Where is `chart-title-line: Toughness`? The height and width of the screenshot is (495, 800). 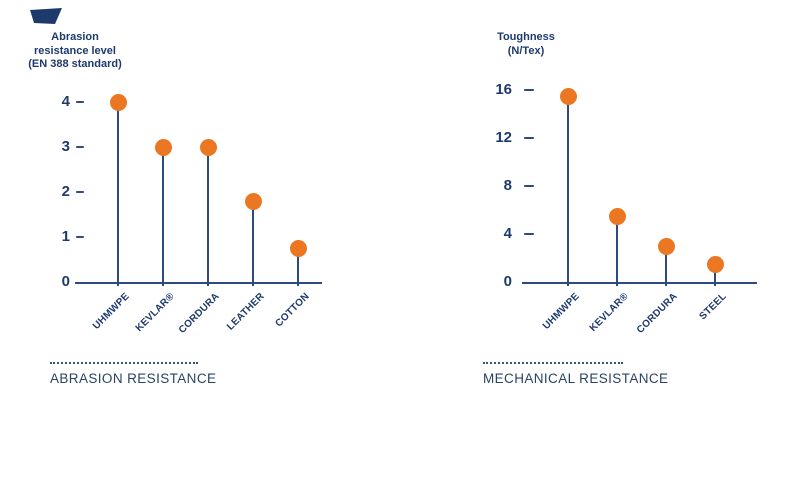
chart-title-line: Toughness is located at coordinates (526, 37).